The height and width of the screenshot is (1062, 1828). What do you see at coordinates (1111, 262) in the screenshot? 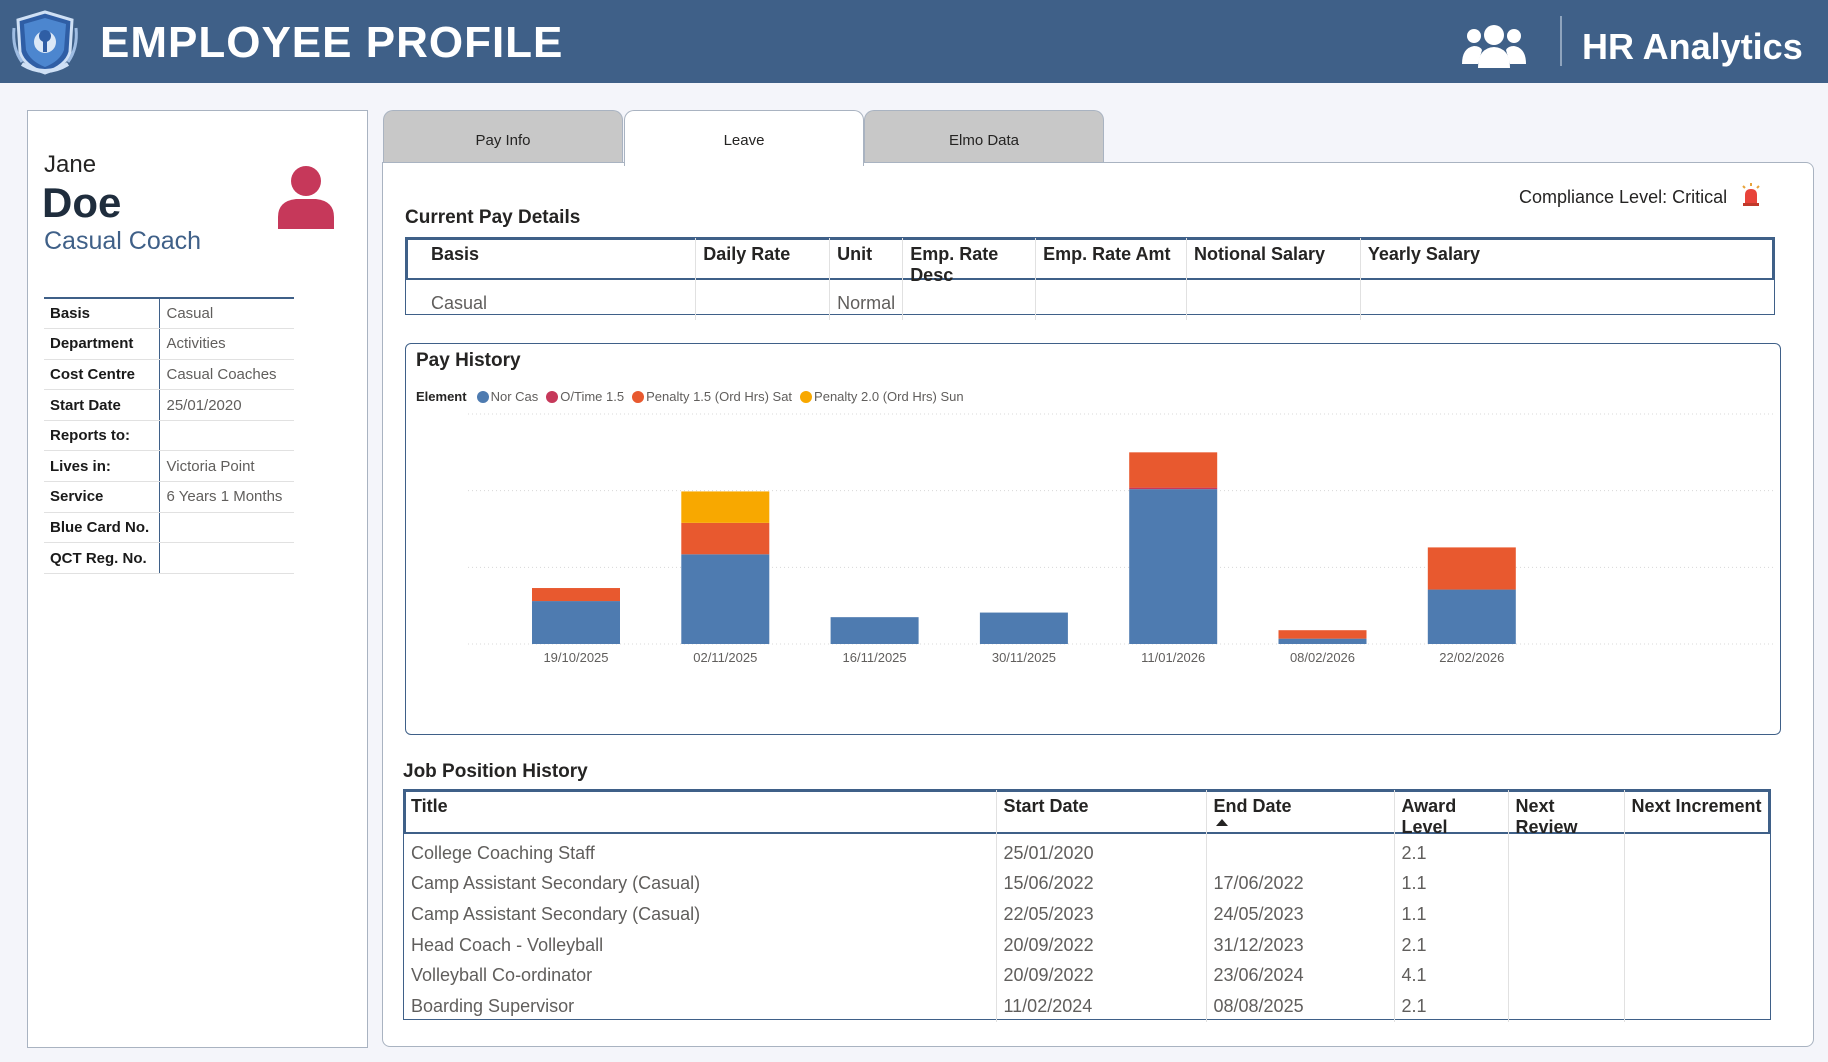
I see `pay-column-header: Emp. Rate Amt` at bounding box center [1111, 262].